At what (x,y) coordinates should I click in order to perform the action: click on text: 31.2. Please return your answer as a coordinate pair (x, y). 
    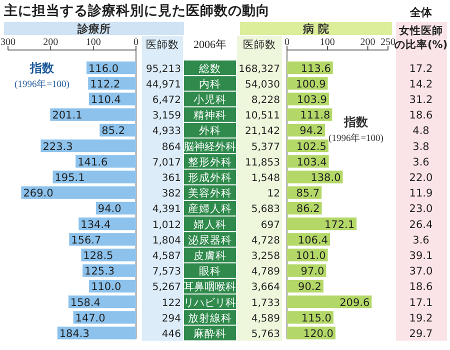
    Looking at the image, I should click on (421, 100).